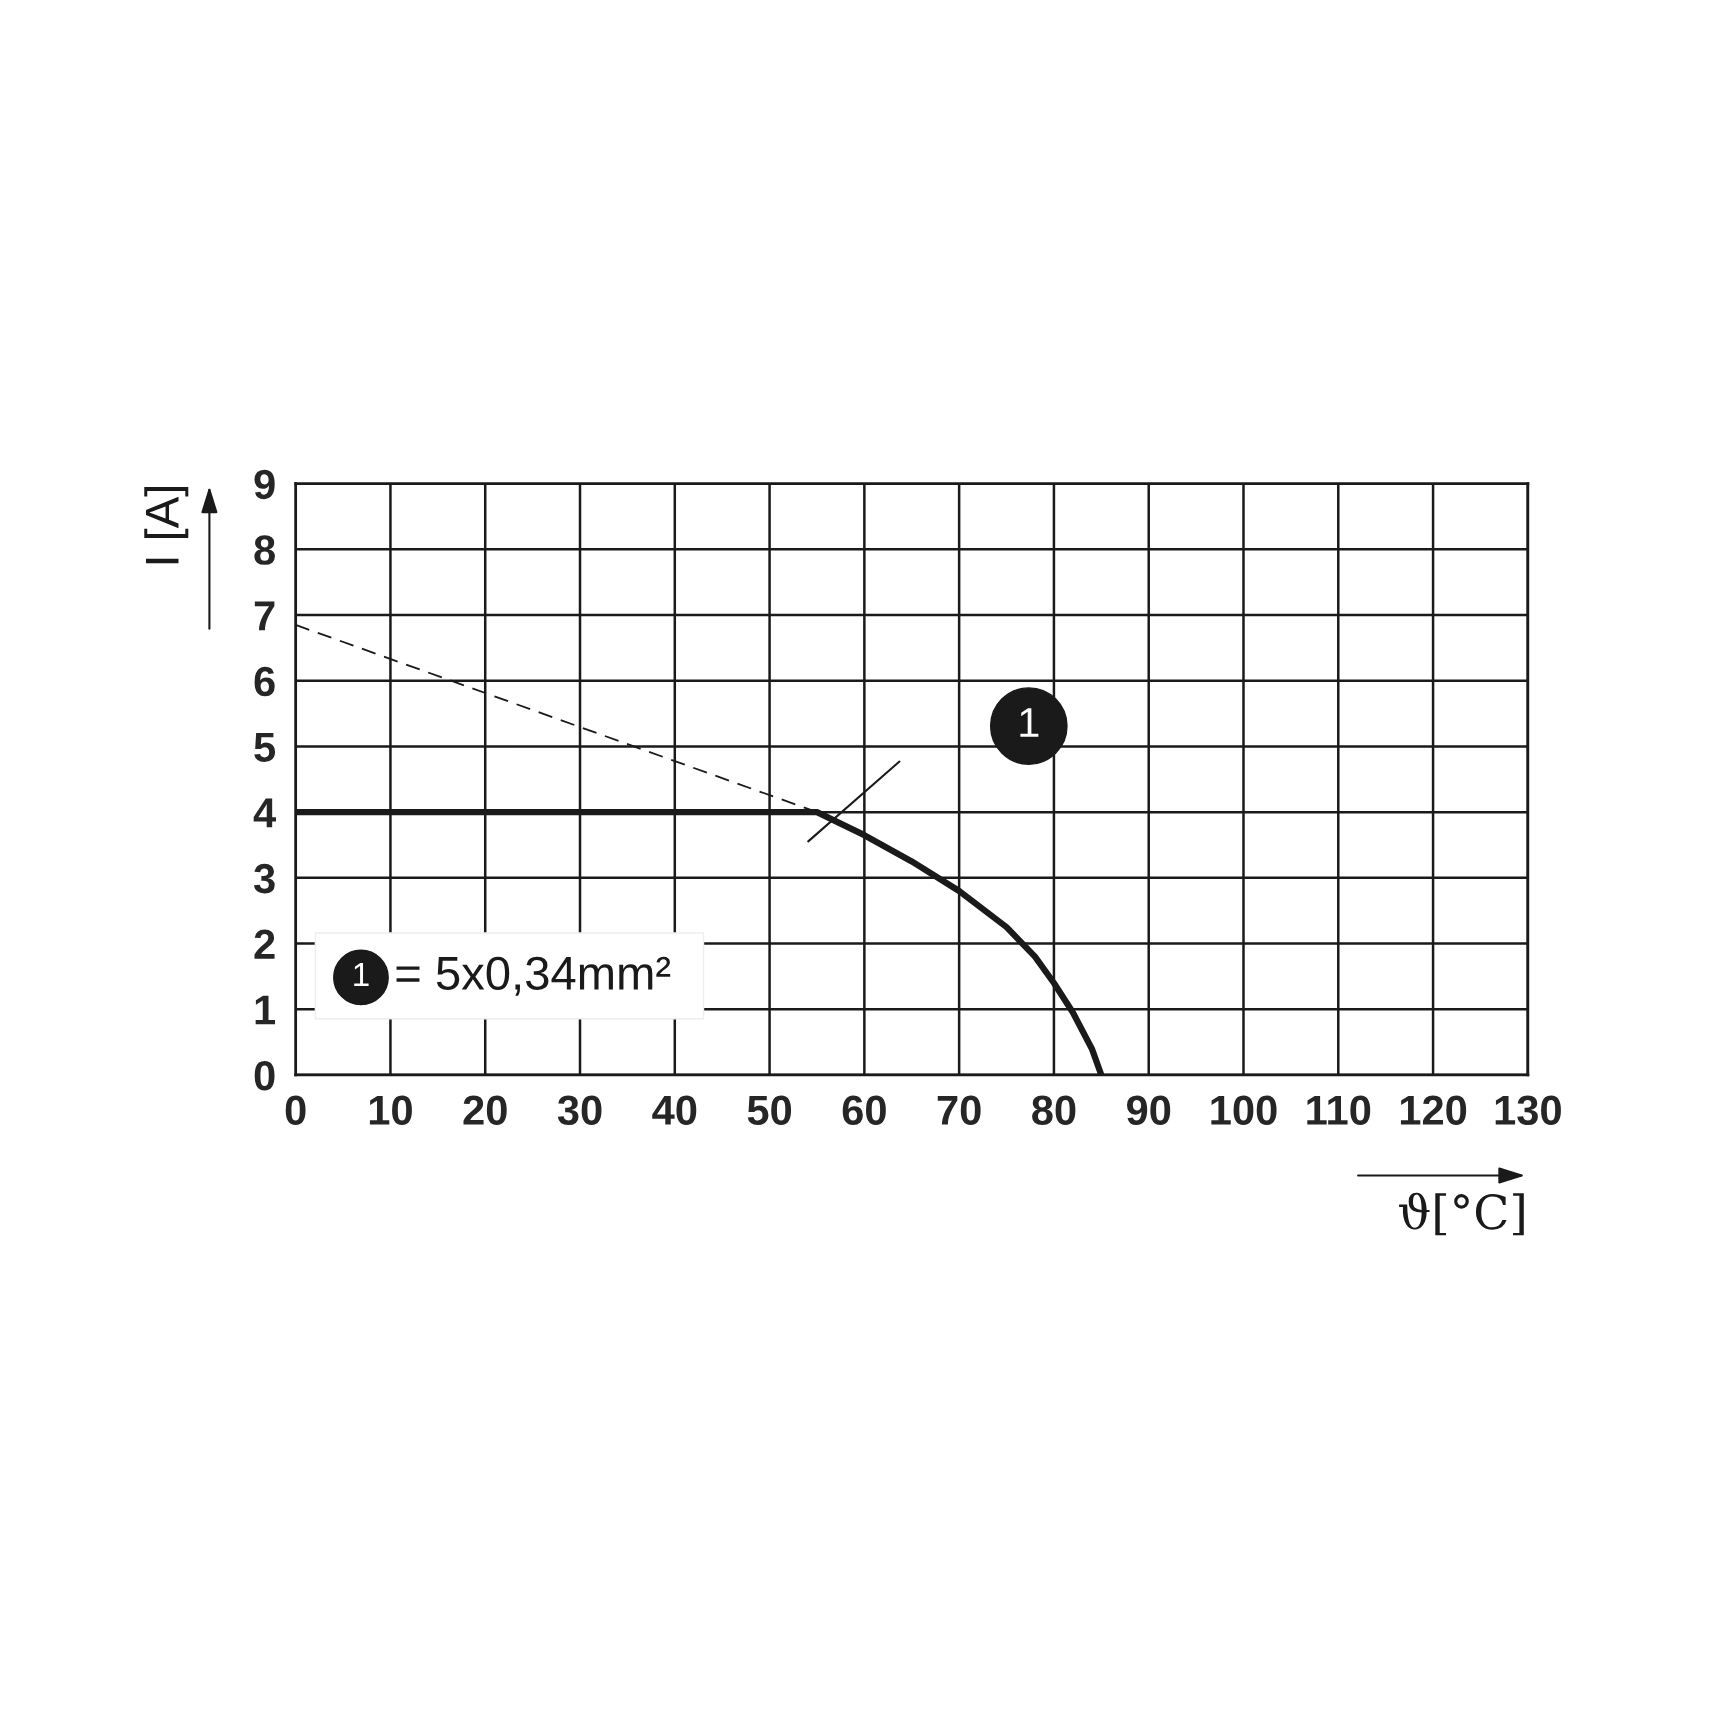 This screenshot has width=1709, height=1709. What do you see at coordinates (485, 1110) in the screenshot?
I see `x-tick-label: 20` at bounding box center [485, 1110].